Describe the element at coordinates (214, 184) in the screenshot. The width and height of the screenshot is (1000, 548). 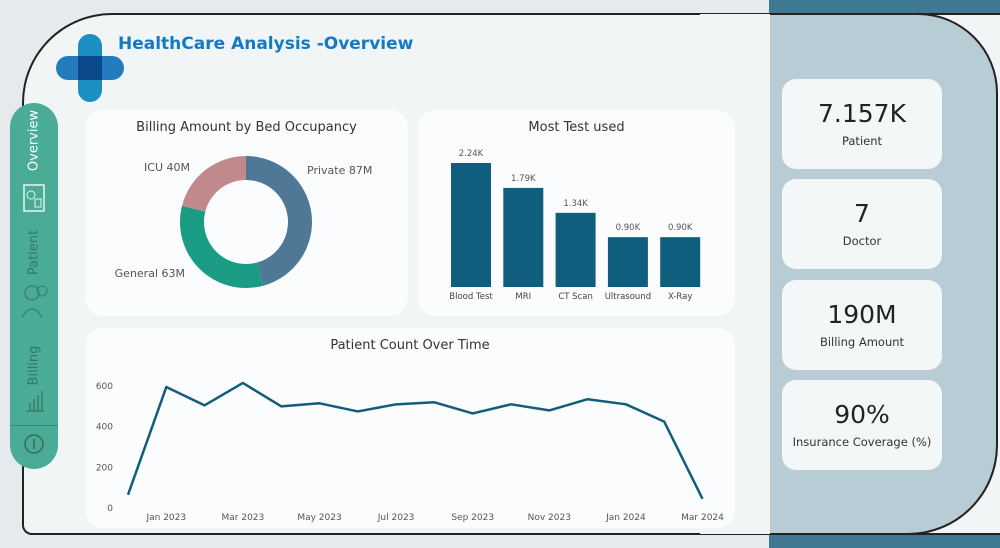
I see `donut-slice-icu` at that location.